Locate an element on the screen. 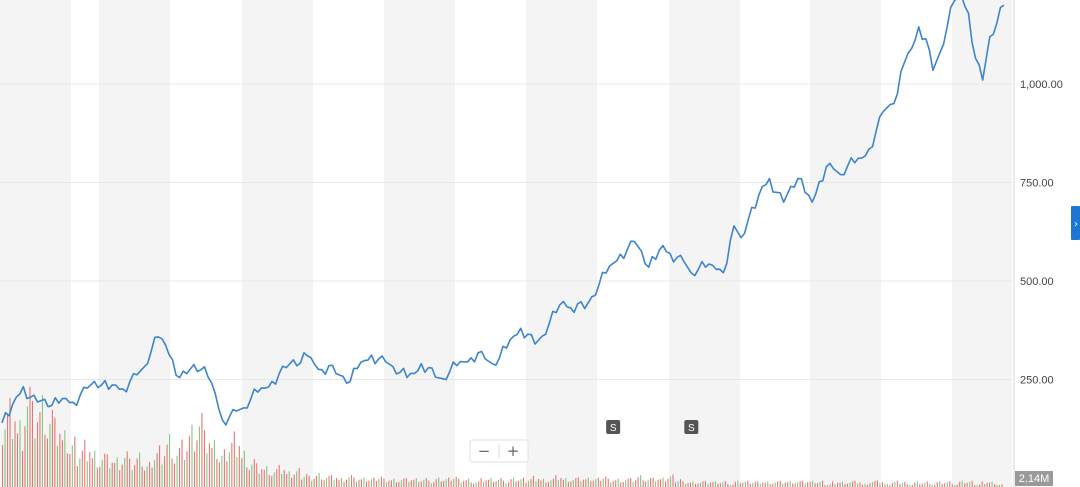 The height and width of the screenshot is (487, 1080). zoom-out-icon: − is located at coordinates (484, 451).